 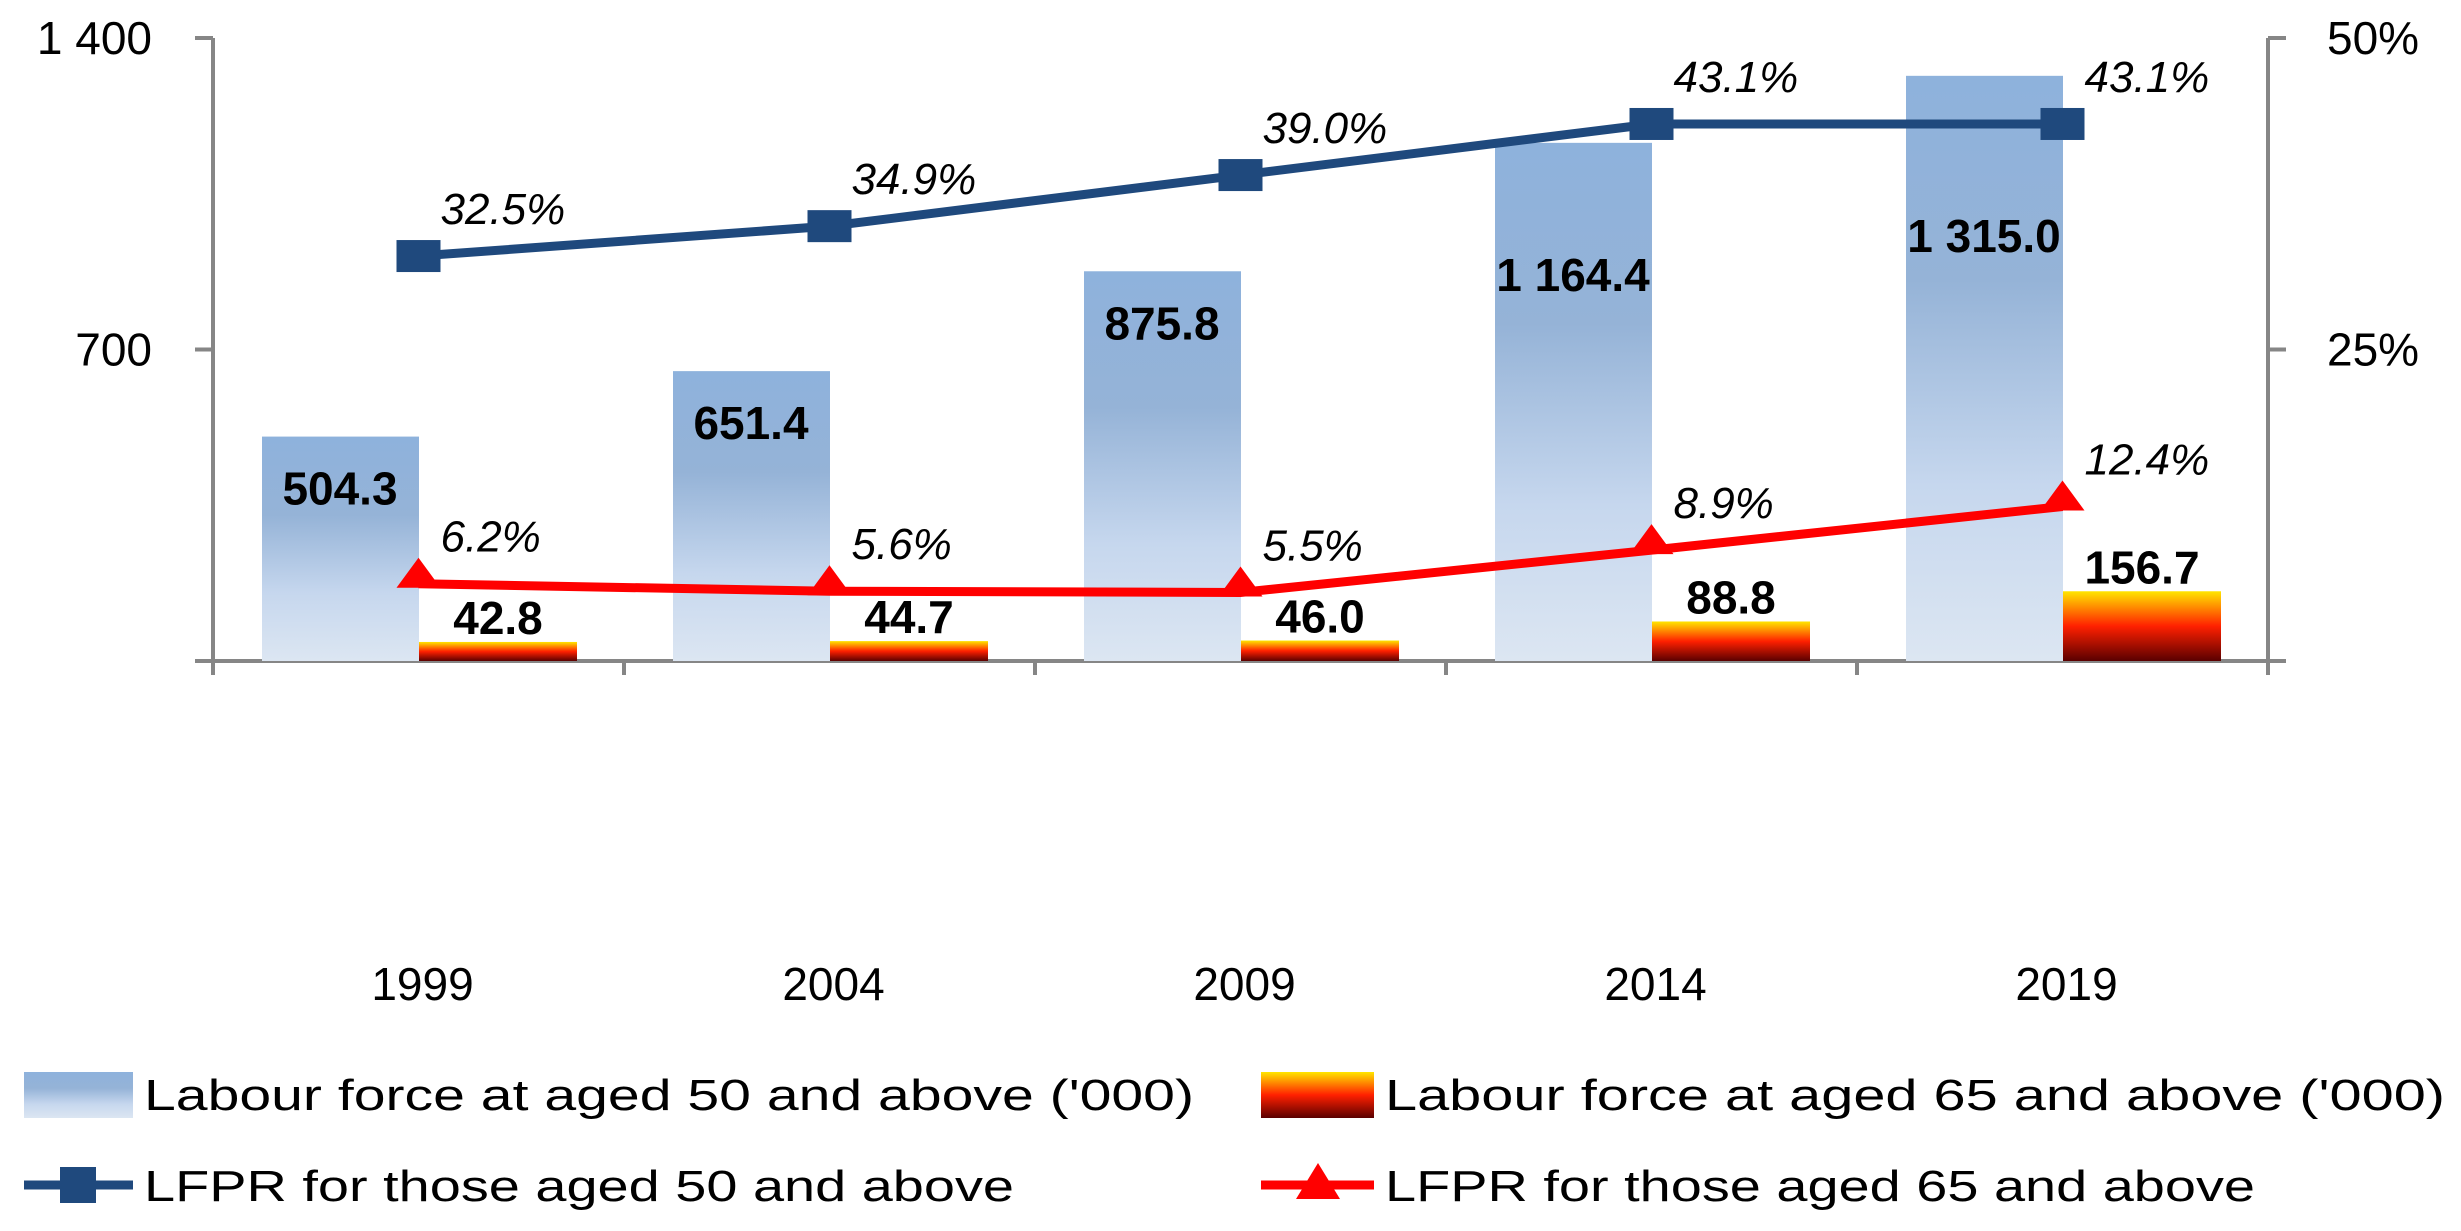 What do you see at coordinates (914, 179) in the screenshot?
I see `data-label-lfpr-50: 34.9%` at bounding box center [914, 179].